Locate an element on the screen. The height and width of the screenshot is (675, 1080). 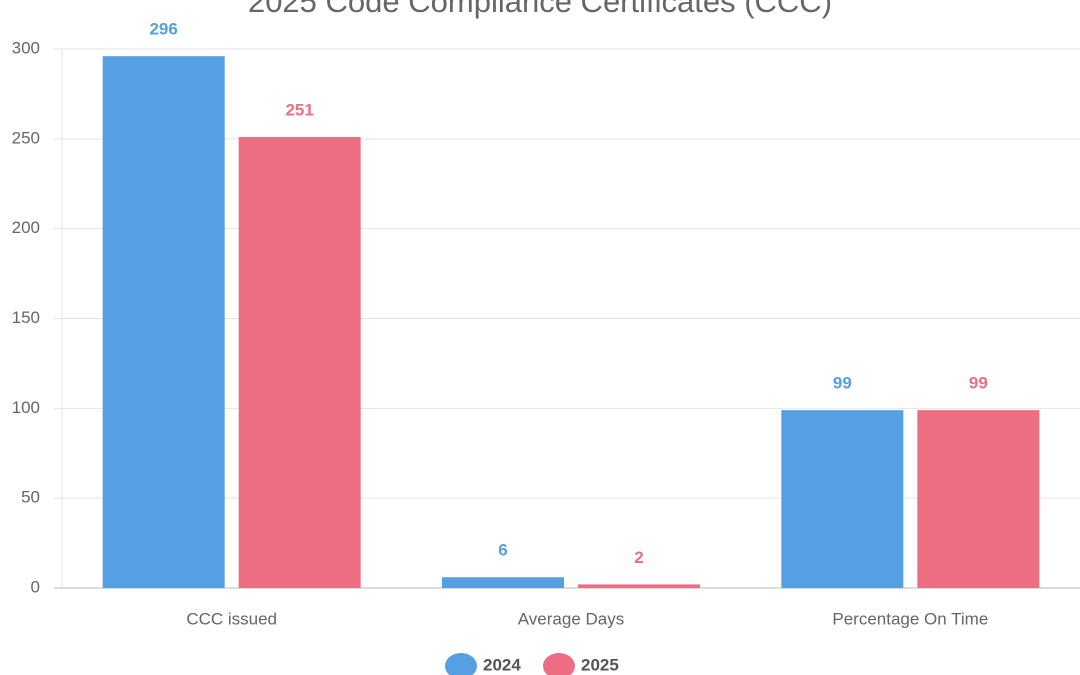
y-tick-label: 200 is located at coordinates (26, 227).